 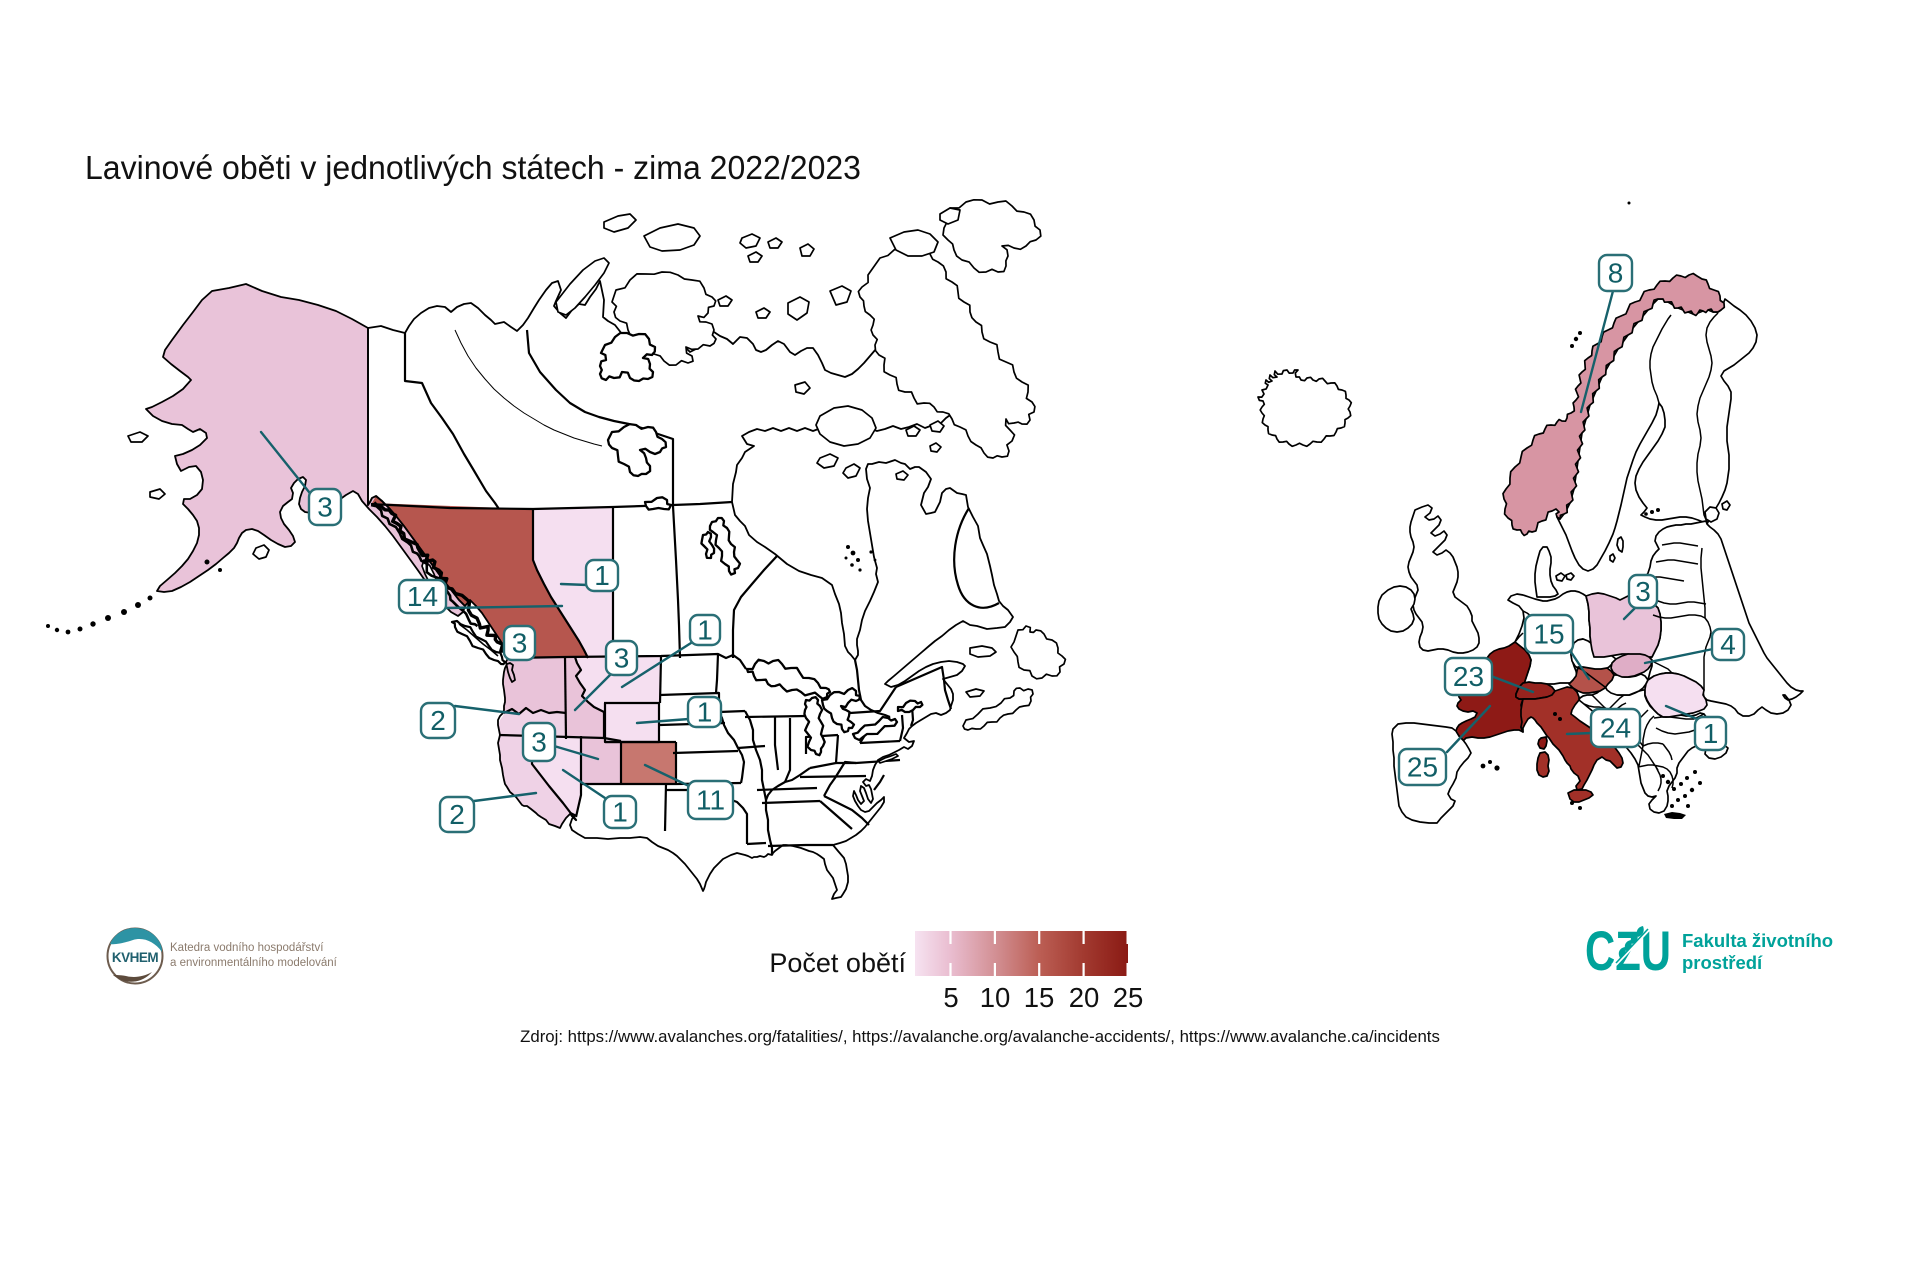 I want to click on svg-text: 4, so click(x=1728, y=644).